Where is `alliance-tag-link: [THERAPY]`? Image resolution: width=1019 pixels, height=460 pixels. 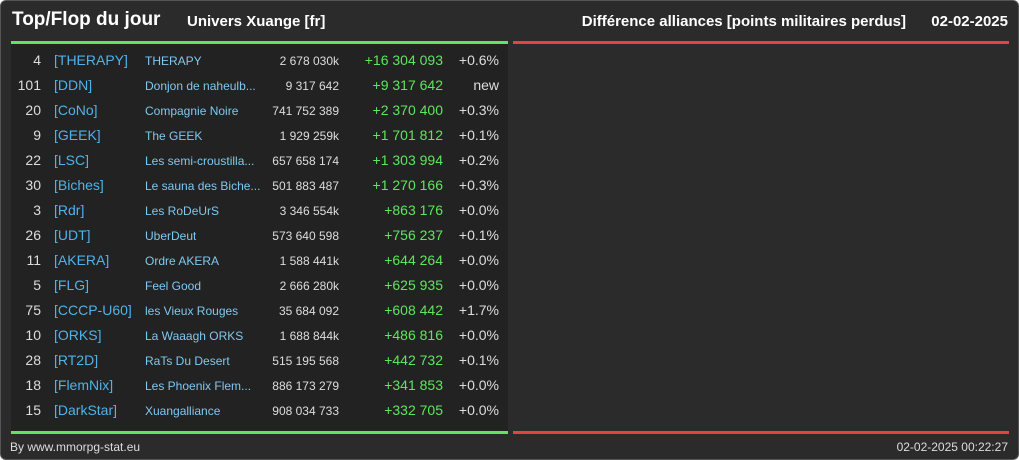 alliance-tag-link: [THERAPY] is located at coordinates (91, 60).